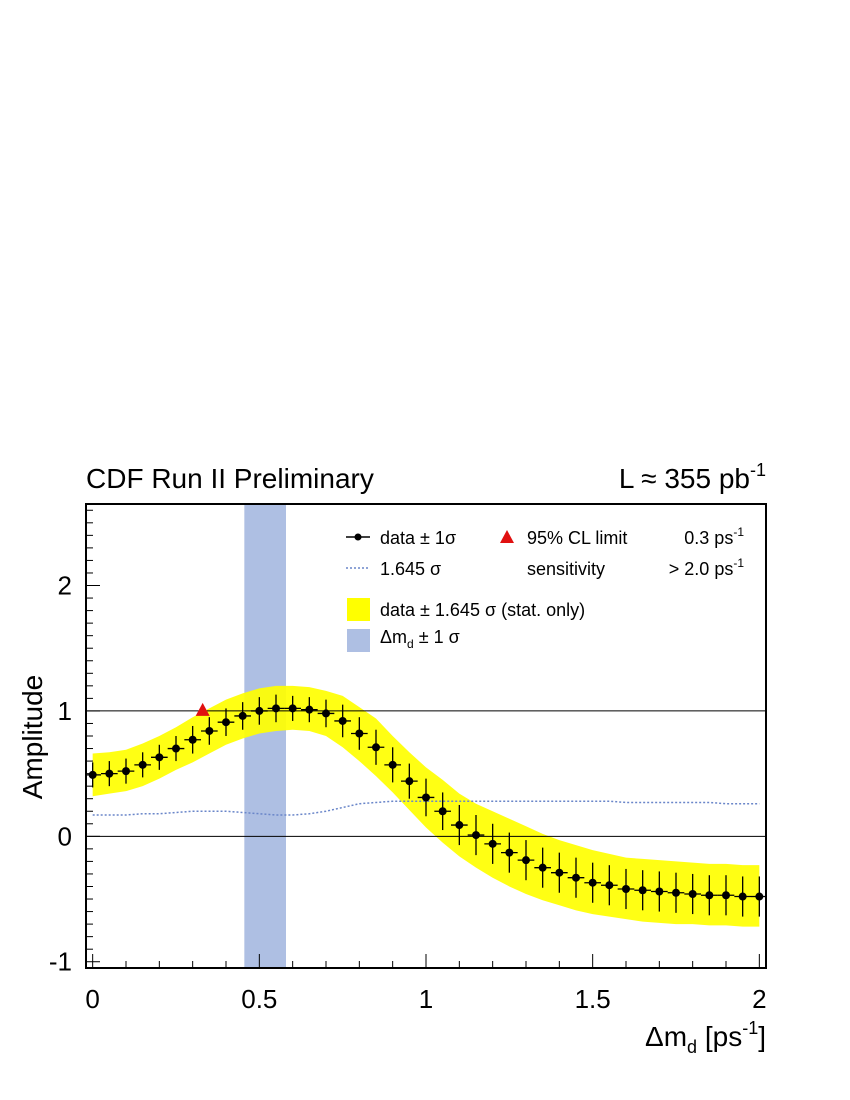  What do you see at coordinates (259, 999) in the screenshot?
I see `x-tick-label: 0.5` at bounding box center [259, 999].